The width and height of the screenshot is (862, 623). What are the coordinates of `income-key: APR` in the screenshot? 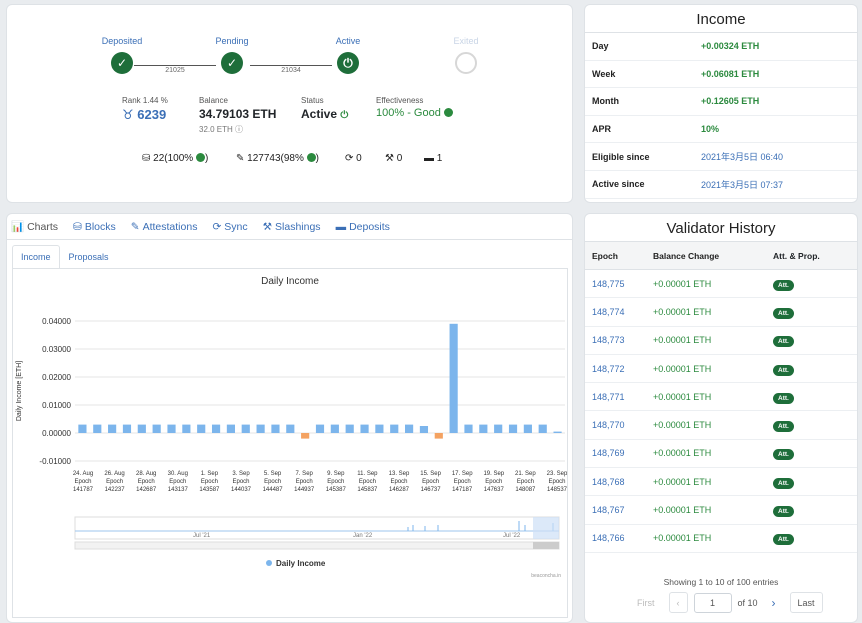 It's located at (602, 129).